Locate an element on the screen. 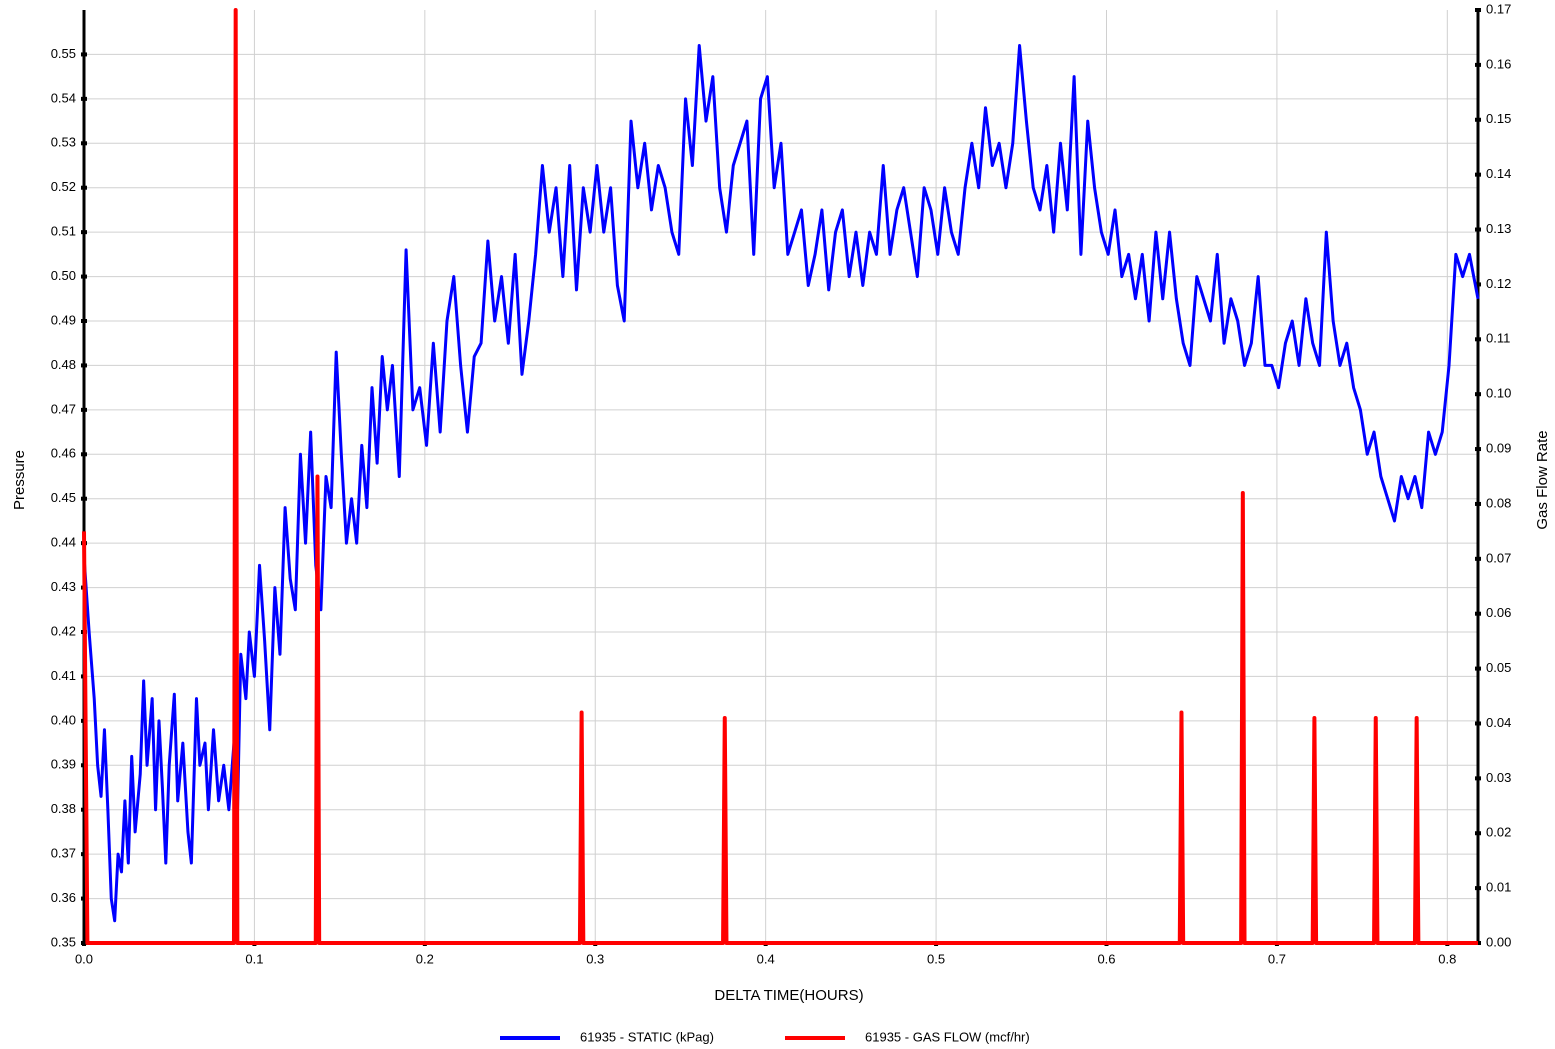 This screenshot has width=1555, height=1049. y2-tick-label: 0.13 is located at coordinates (1498, 228).